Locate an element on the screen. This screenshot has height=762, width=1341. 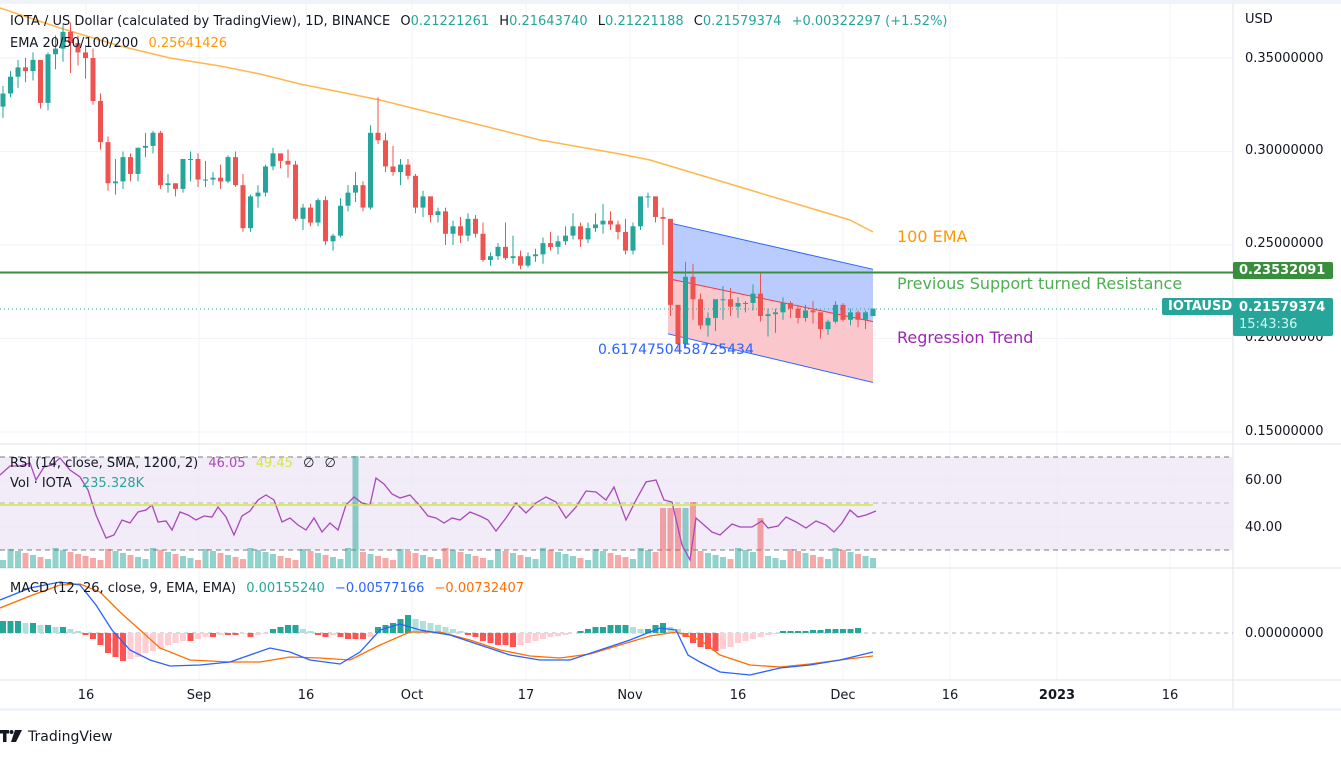
ema-legend: EMA 20/50/100/200 0.25641426 is located at coordinates (121, 44).